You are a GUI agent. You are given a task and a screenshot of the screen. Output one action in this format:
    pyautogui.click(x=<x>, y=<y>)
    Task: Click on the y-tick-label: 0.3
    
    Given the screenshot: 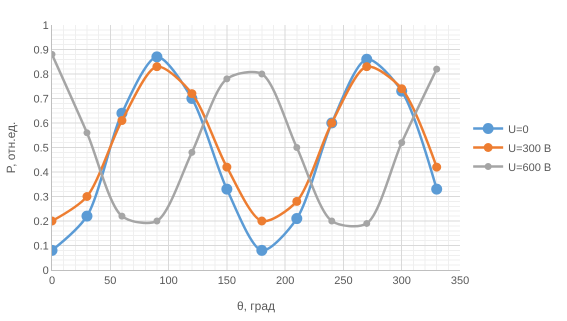 What is the action you would take?
    pyautogui.click(x=41, y=197)
    